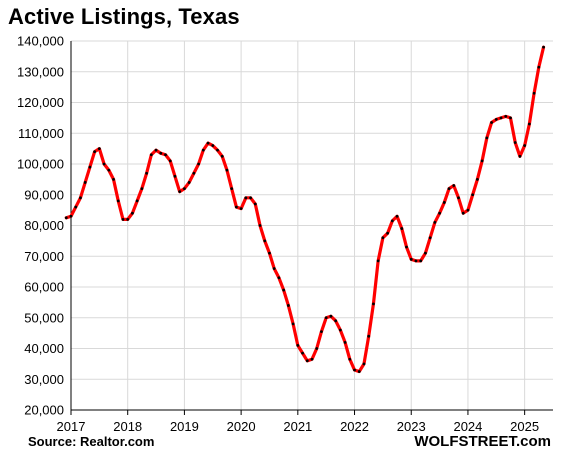  Describe the element at coordinates (40, 71) in the screenshot. I see `y-tick-label: 130,000` at that location.